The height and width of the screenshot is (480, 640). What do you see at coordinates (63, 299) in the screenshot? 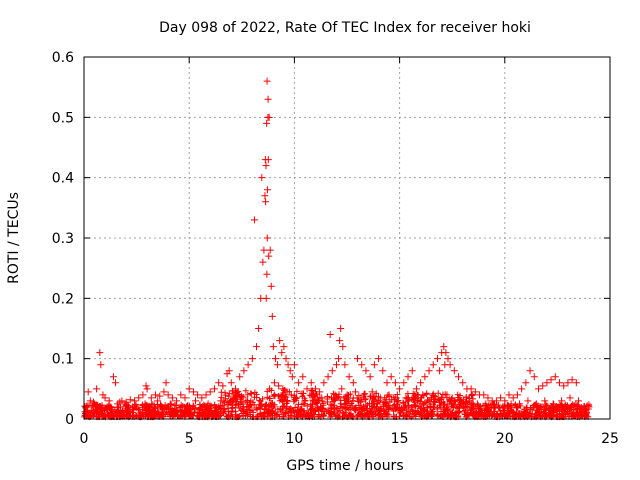
I see `y-tick-label: 0.2` at bounding box center [63, 299].